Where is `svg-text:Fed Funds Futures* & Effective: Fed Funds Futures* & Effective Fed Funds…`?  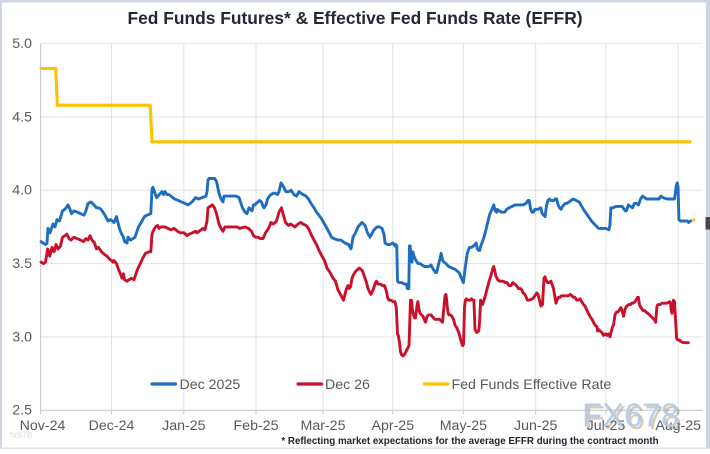 svg-text:Fed Funds Futures* & Effective: Fed Funds Futures* & Effective Fed Funds… is located at coordinates (354, 18).